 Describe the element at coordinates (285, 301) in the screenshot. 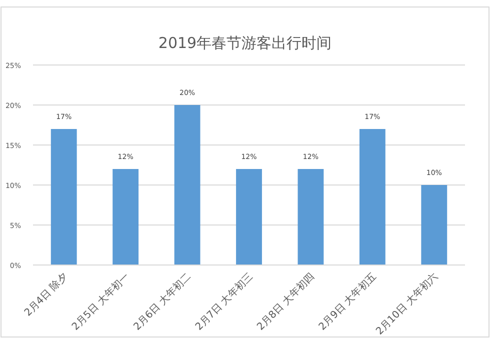

I see `x-tick-label: 2月8日 大年初四` at that location.